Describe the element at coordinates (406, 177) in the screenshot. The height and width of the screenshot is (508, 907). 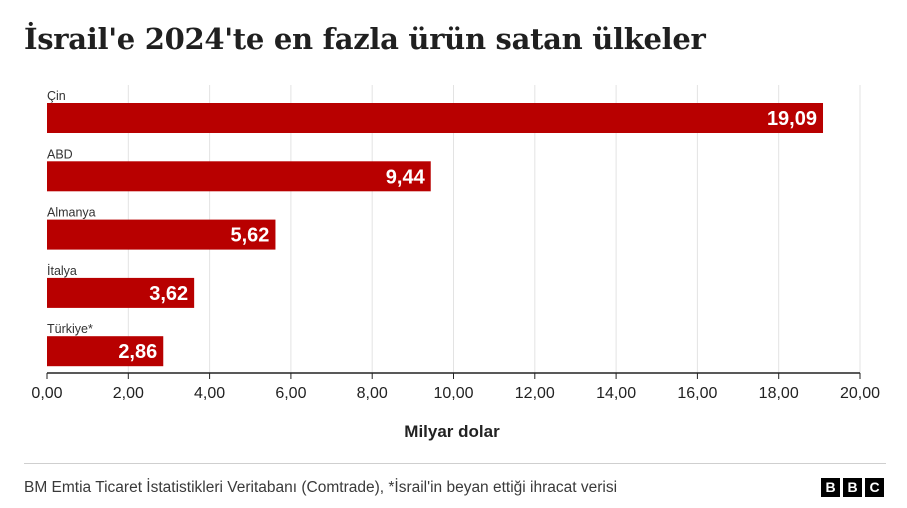
I see `bar-value-label: 9,44` at that location.